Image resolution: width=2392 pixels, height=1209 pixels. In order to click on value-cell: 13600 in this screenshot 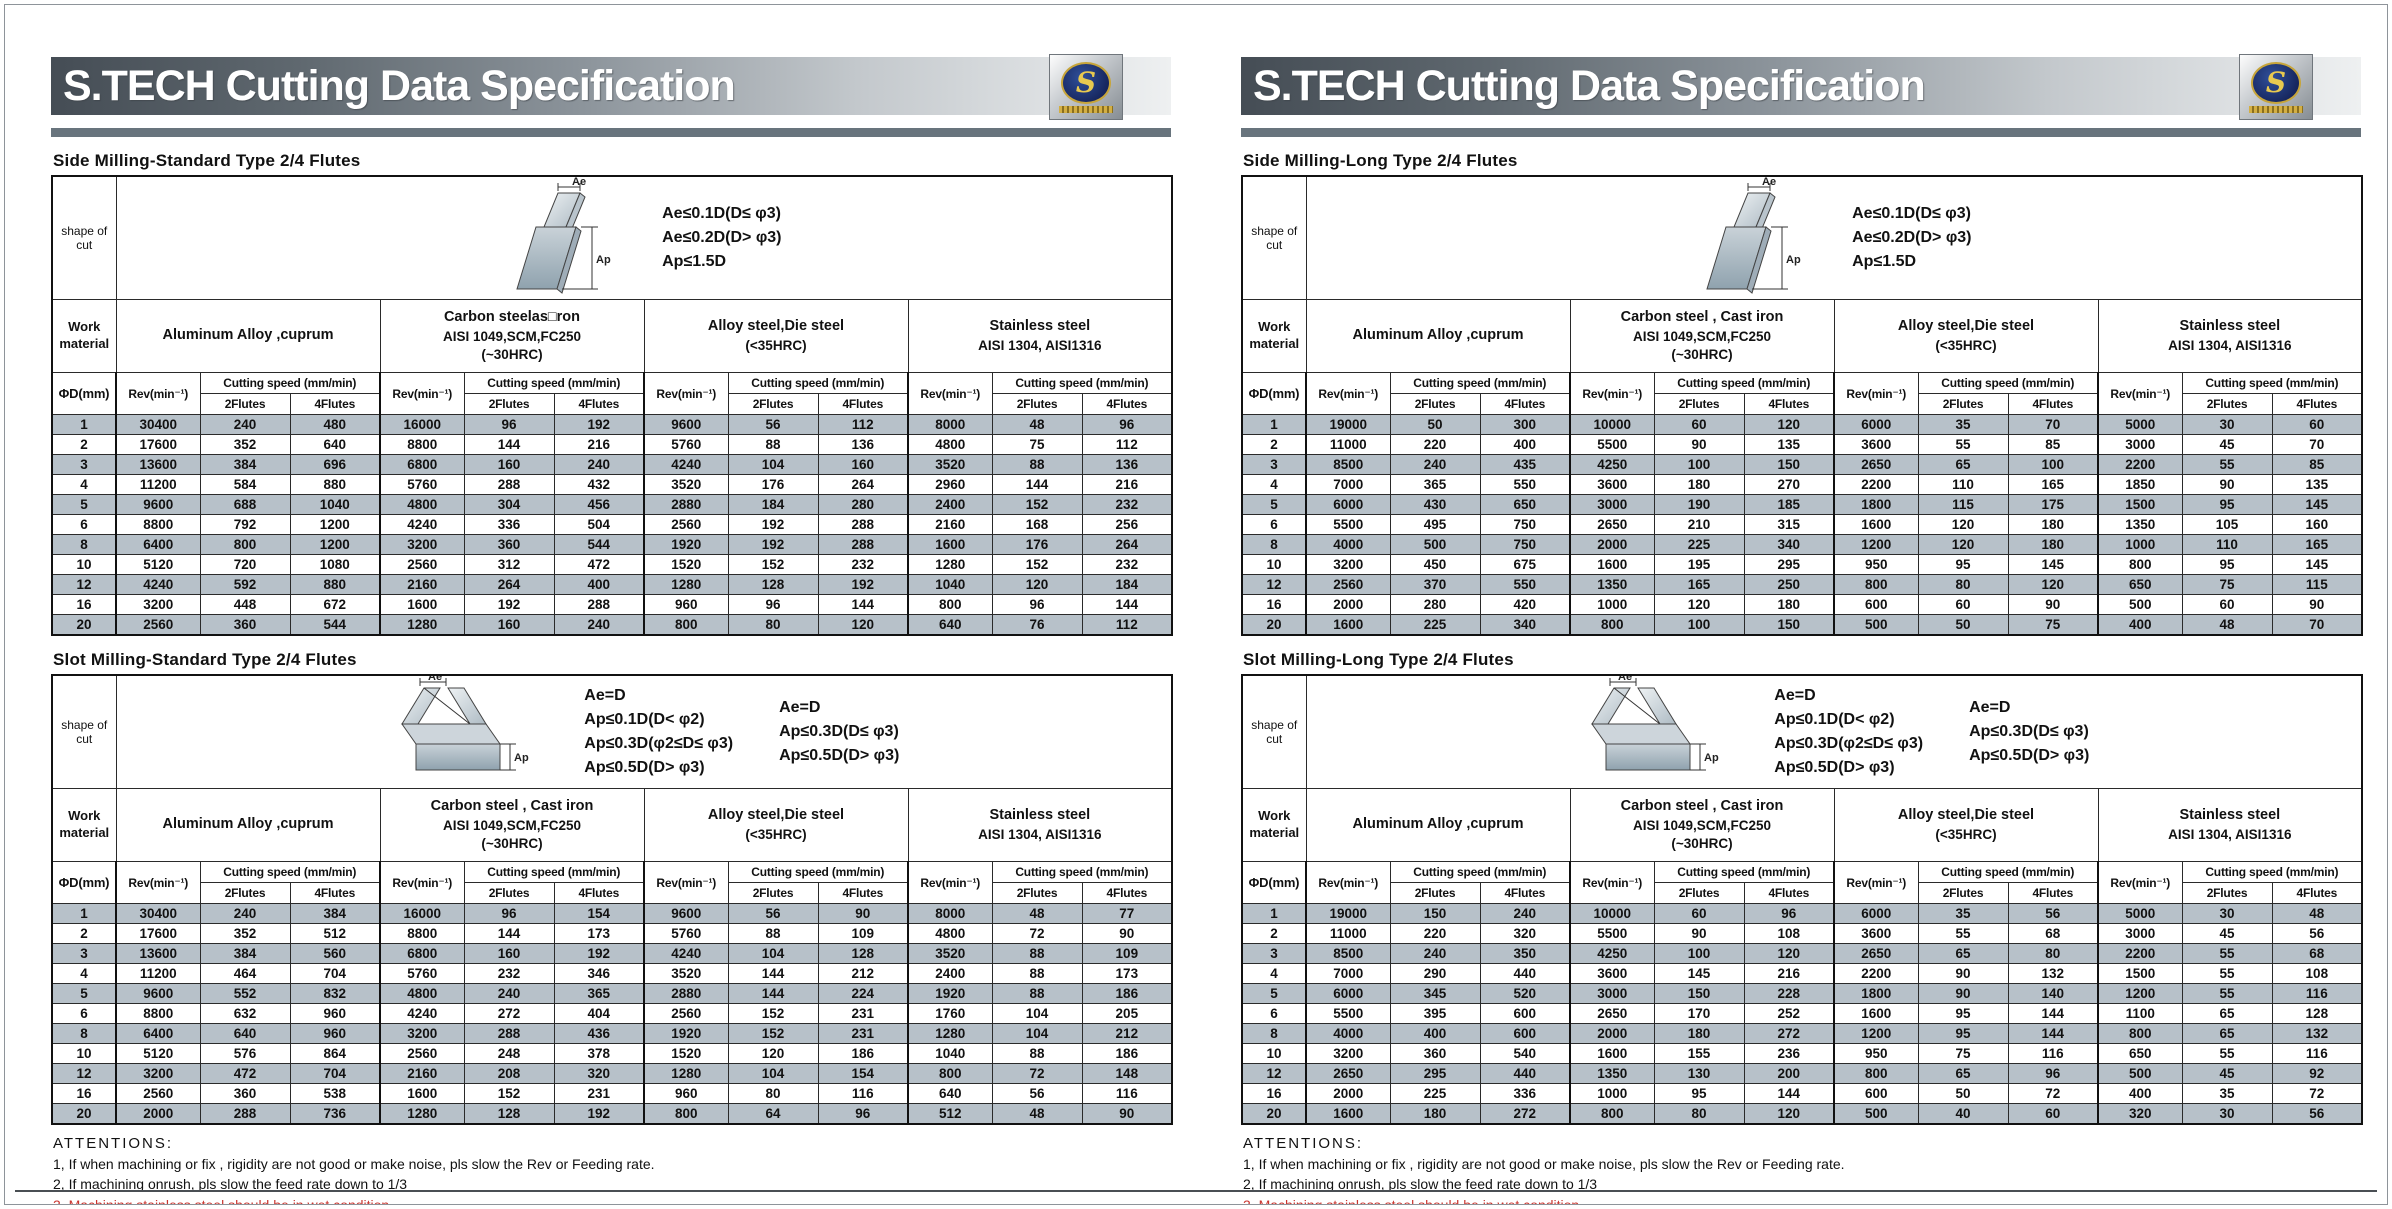, I will do `click(158, 953)`.